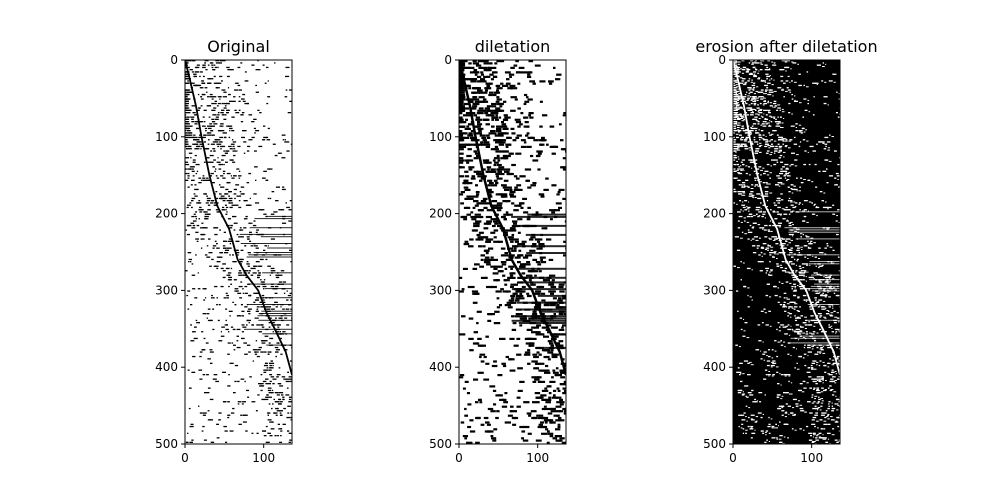 This screenshot has width=1000, height=500. Describe the element at coordinates (238, 46) in the screenshot. I see `panel-title: Original` at that location.